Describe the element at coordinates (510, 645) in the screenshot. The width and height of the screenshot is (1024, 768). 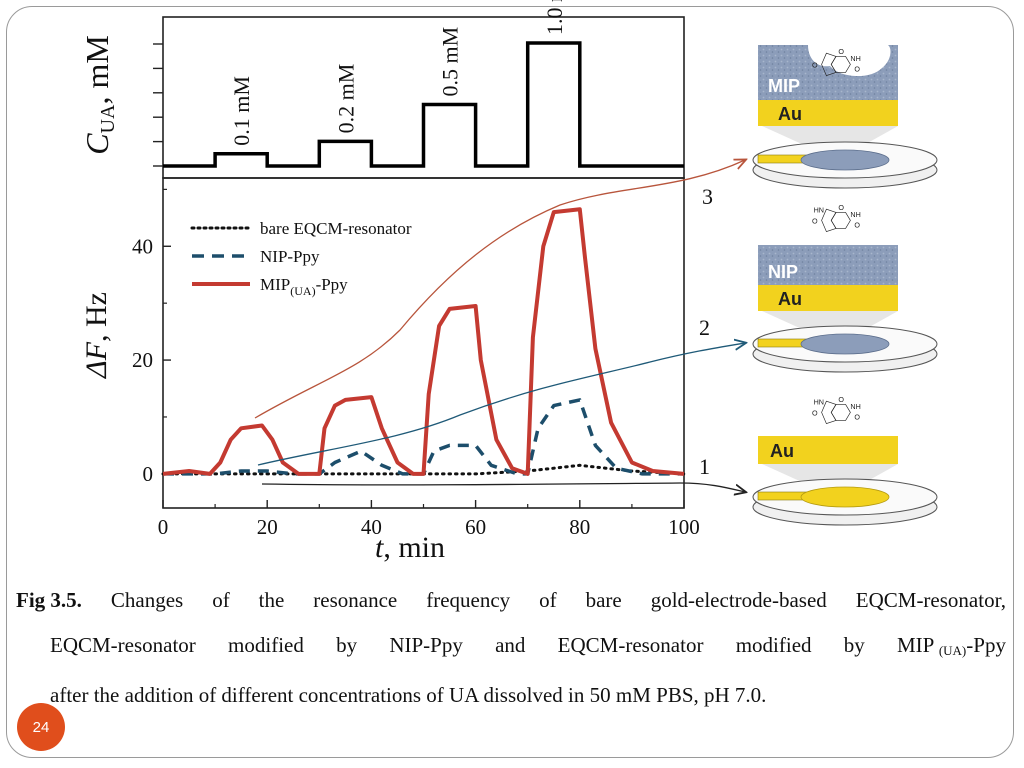
I see `caption-word: and` at that location.